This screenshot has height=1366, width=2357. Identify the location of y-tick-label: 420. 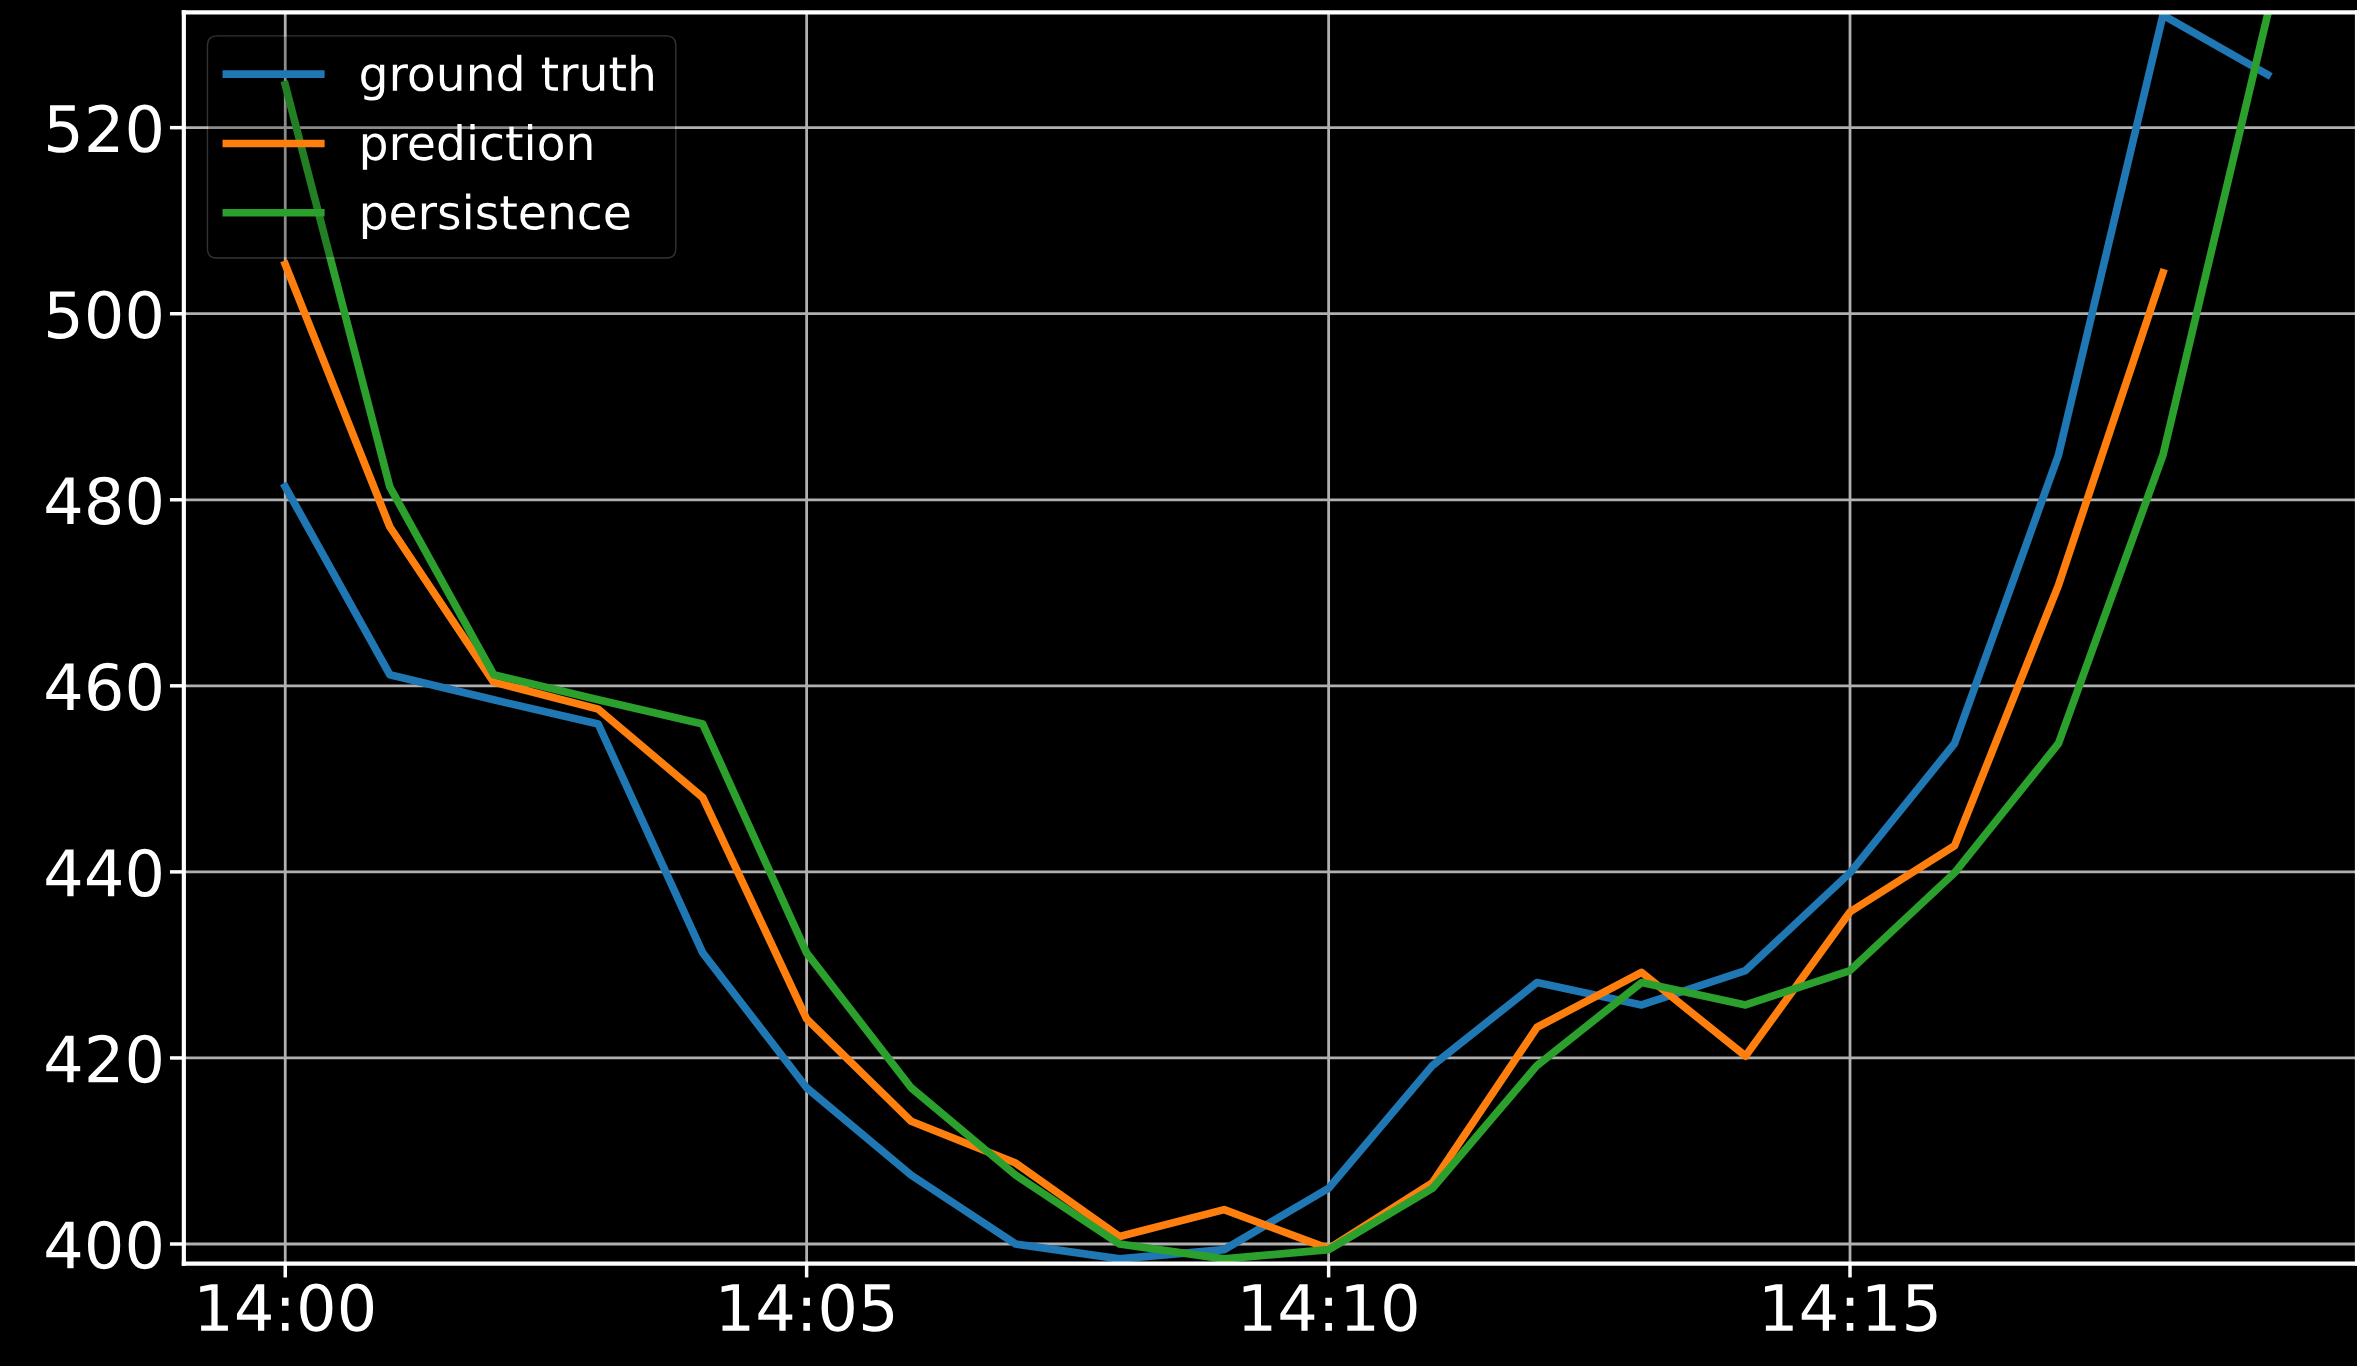
(103, 1059).